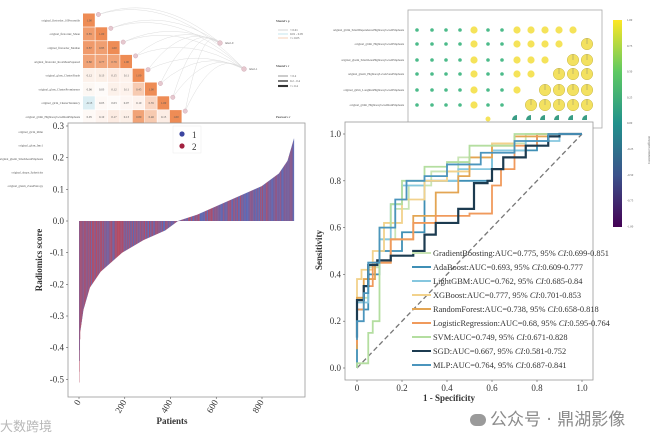  I want to click on legend-label: XGBoost:AUC=0.777, 95% CI:0.701-0.853, so click(507, 295).